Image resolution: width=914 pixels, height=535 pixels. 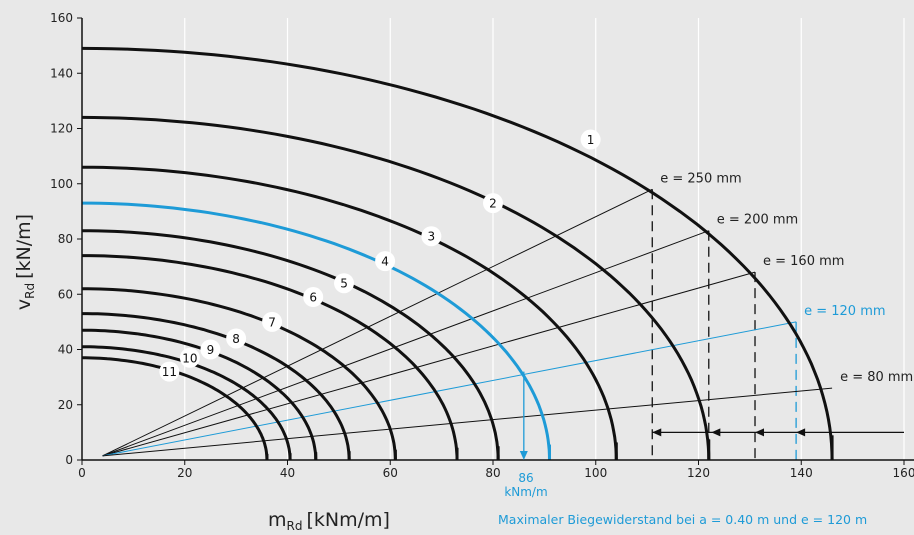 What do you see at coordinates (329, 521) in the screenshot?
I see `x-axis-title: mRd [kNm/m]` at bounding box center [329, 521].